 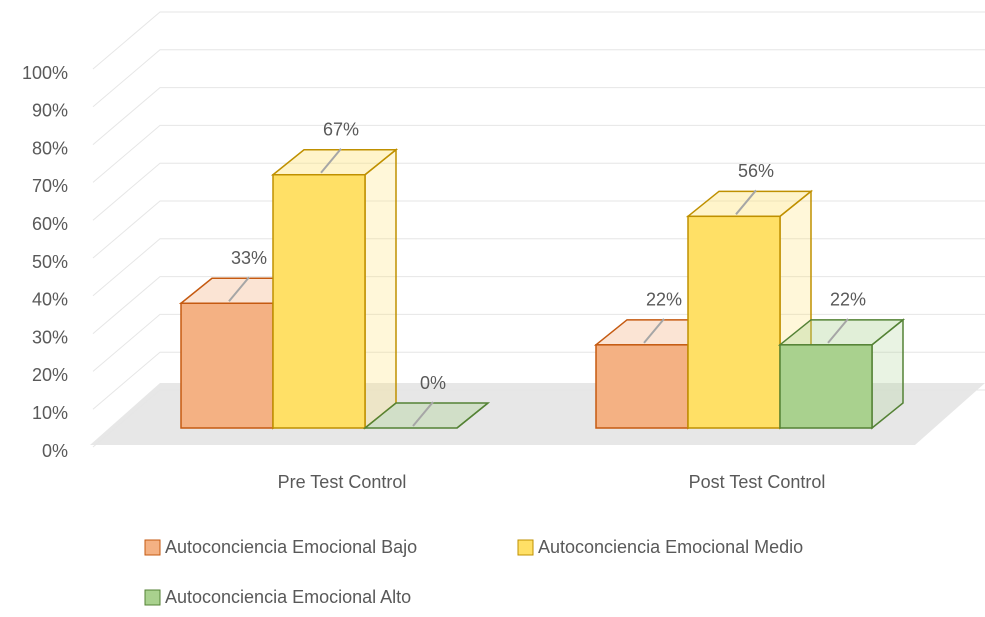 I want to click on bar-side, so click(x=380, y=289).